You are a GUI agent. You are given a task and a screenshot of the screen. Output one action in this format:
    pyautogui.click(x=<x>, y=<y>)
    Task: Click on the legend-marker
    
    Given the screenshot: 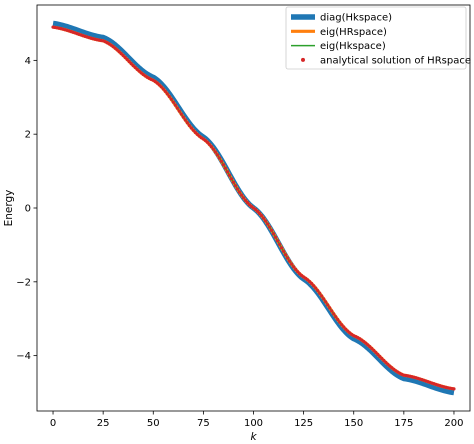 What is the action you would take?
    pyautogui.click(x=303, y=59)
    